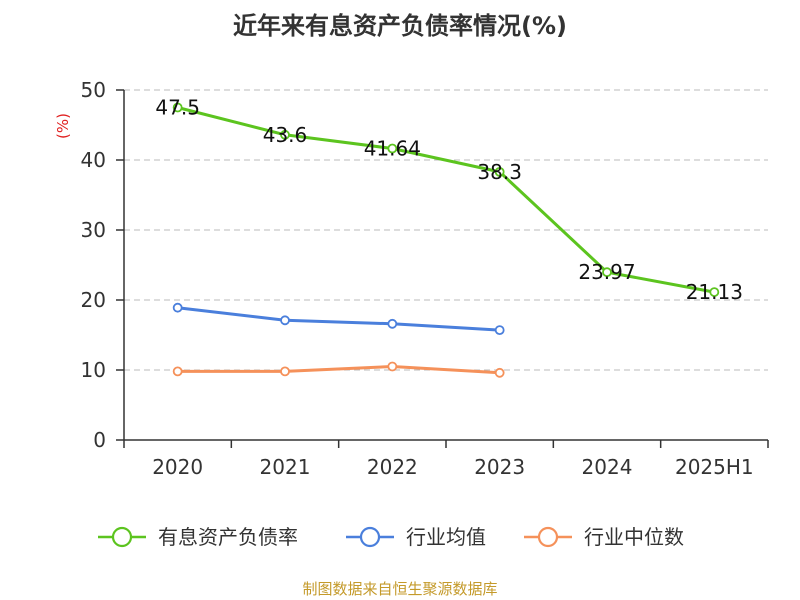 The image size is (800, 600). Describe the element at coordinates (63, 126) in the screenshot. I see `y-axis-label: (%)` at that location.